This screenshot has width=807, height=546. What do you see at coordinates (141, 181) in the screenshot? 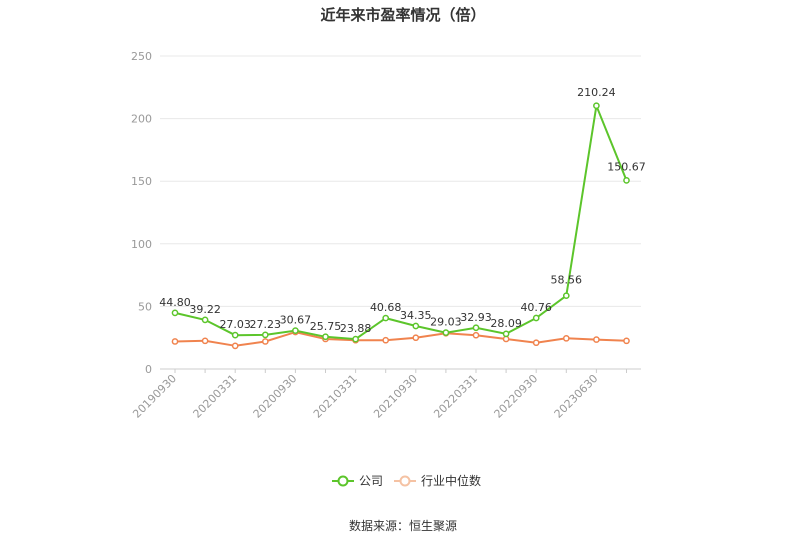
I see `y-tick-label: 150` at bounding box center [141, 181].